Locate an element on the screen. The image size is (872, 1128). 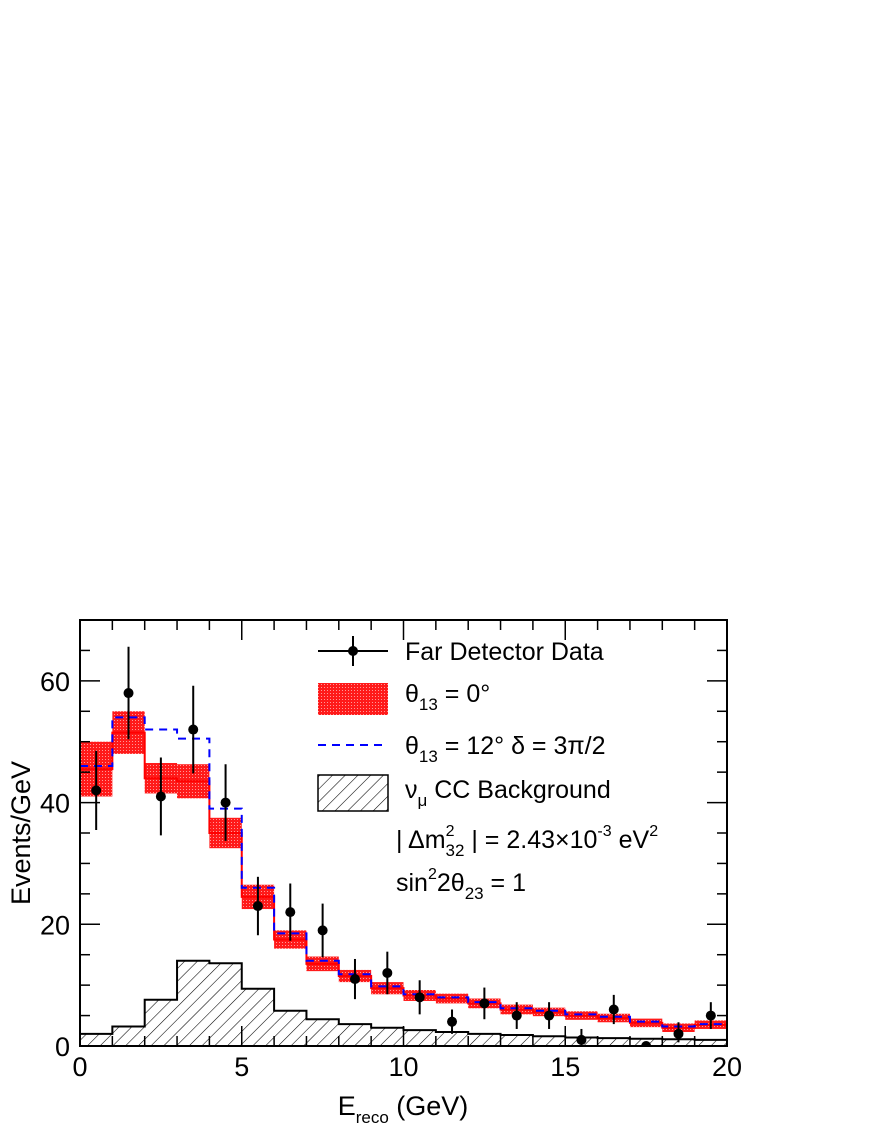
legend-label-data: Far Detector Data is located at coordinates (504, 652).